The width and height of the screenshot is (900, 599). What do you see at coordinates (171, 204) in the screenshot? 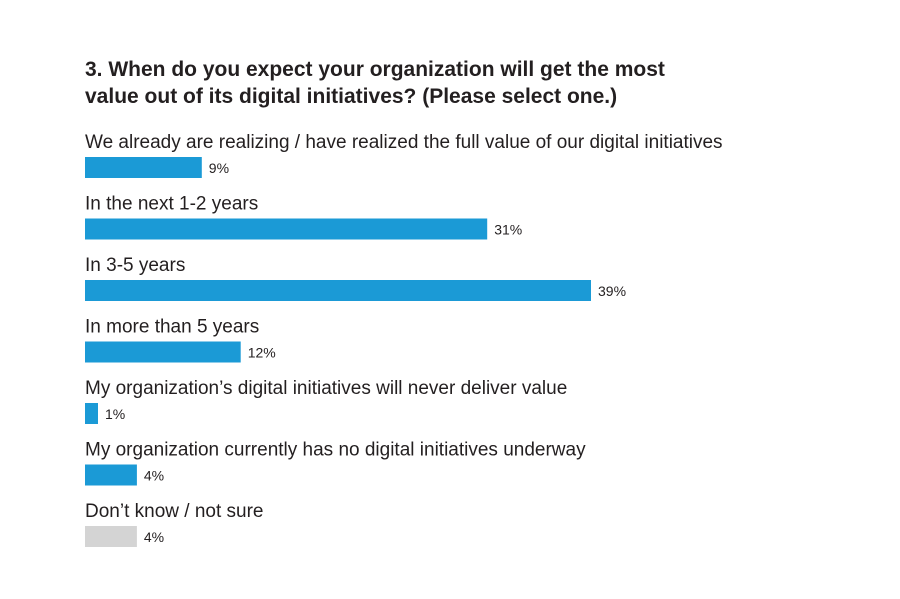
I see `category-label: In the next 1-2 years` at bounding box center [171, 204].